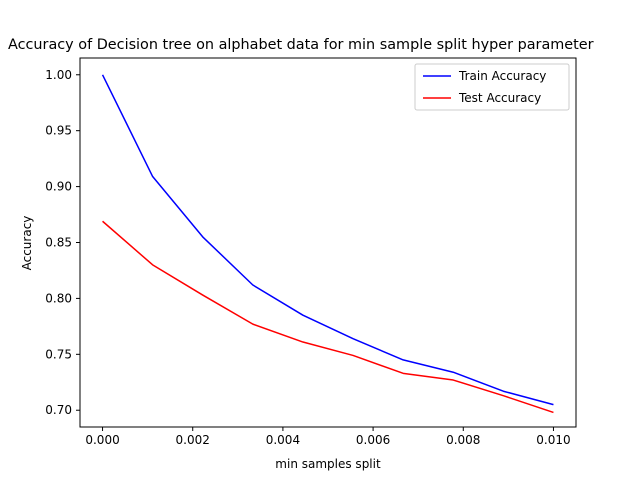  I want to click on x-tick-label: 0.002, so click(193, 440).